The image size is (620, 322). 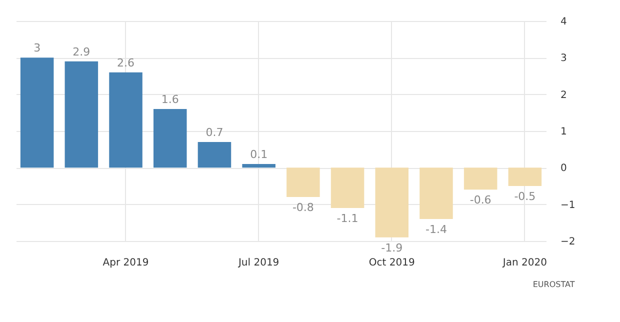 I want to click on text: EUROSTAT, so click(x=553, y=284).